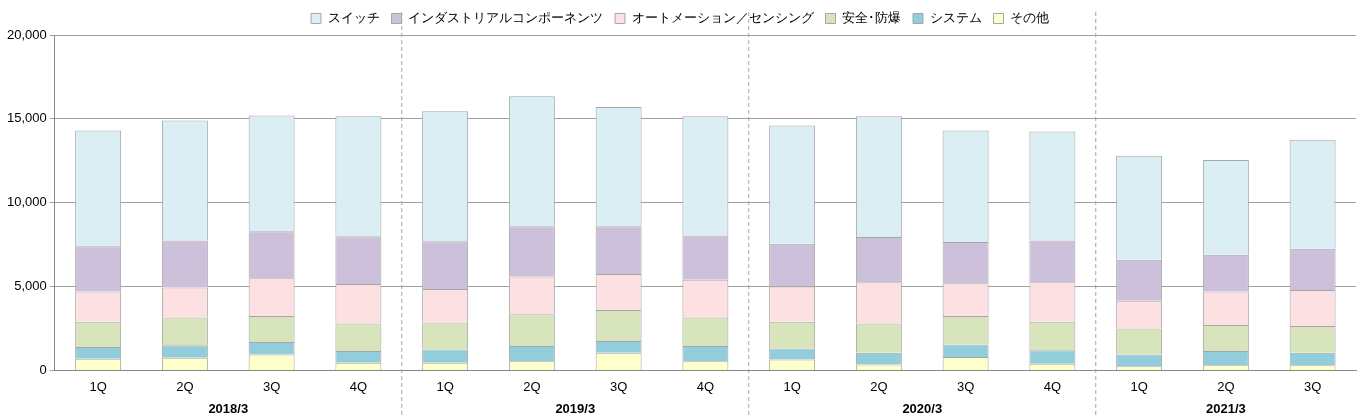 The height and width of the screenshot is (418, 1366). What do you see at coordinates (43, 369) in the screenshot?
I see `y-tick-label: 0` at bounding box center [43, 369].